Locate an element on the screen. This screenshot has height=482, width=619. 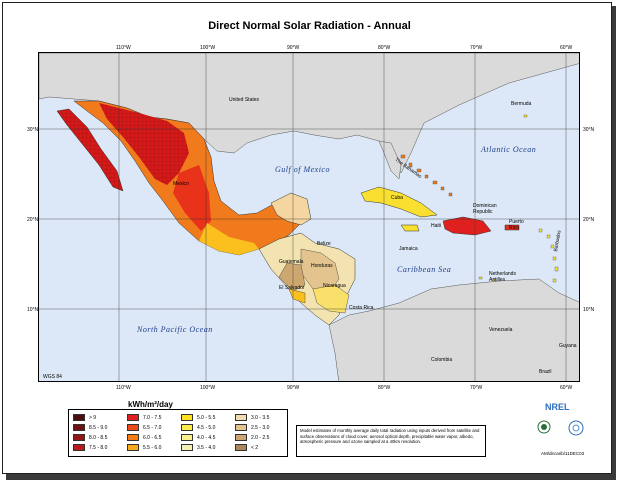
gef-logo is located at coordinates (544, 427).